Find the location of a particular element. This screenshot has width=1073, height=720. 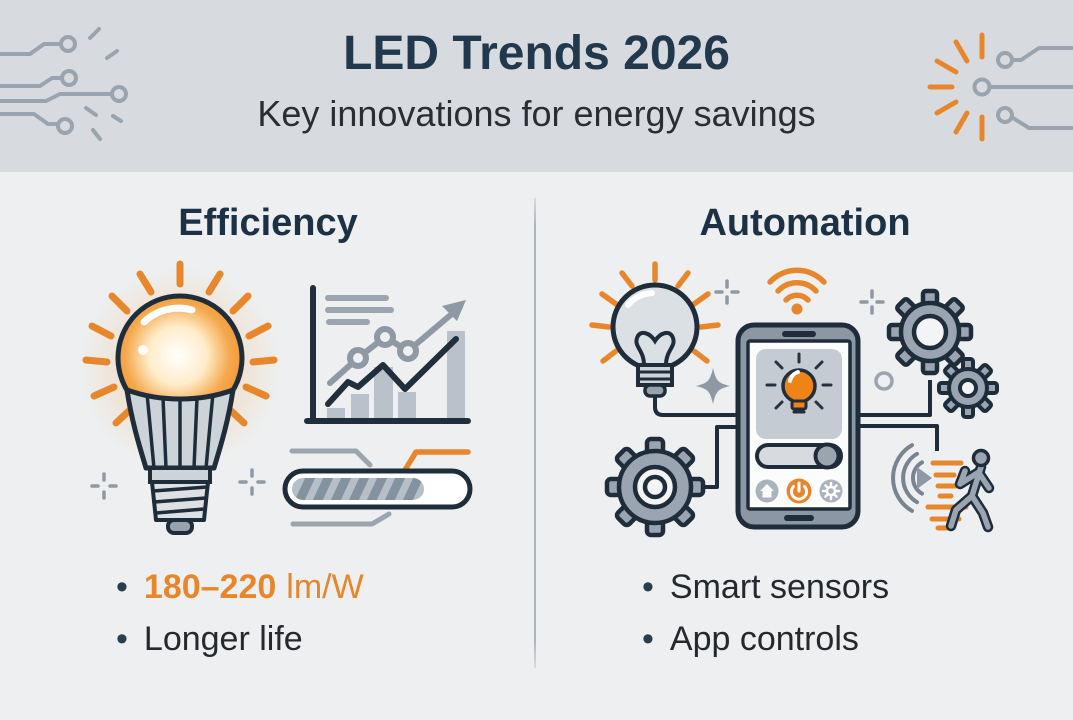

smartphone-icon is located at coordinates (798, 426).